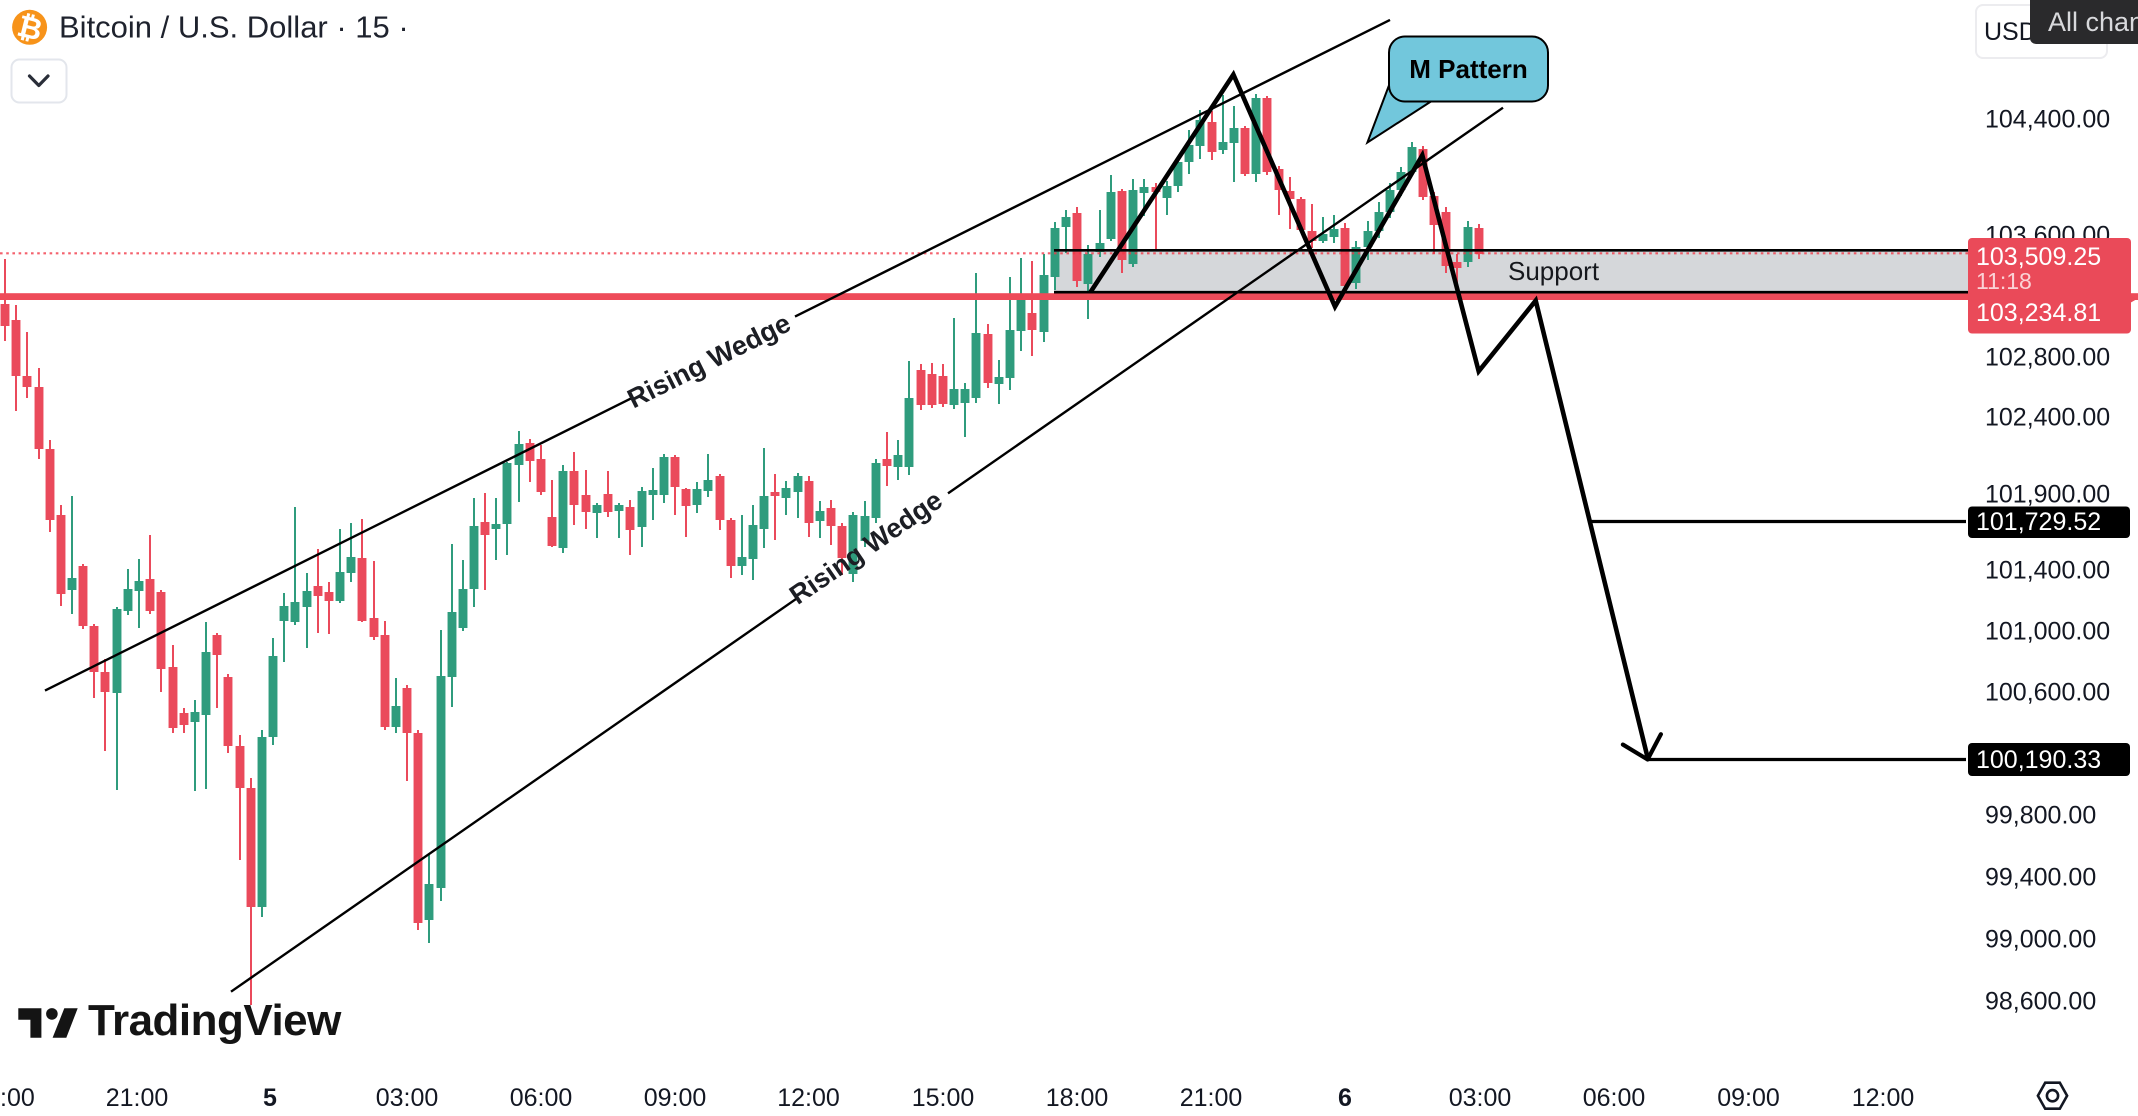 The height and width of the screenshot is (1116, 2138). I want to click on svg-text: 101,729.52, so click(2038, 522).